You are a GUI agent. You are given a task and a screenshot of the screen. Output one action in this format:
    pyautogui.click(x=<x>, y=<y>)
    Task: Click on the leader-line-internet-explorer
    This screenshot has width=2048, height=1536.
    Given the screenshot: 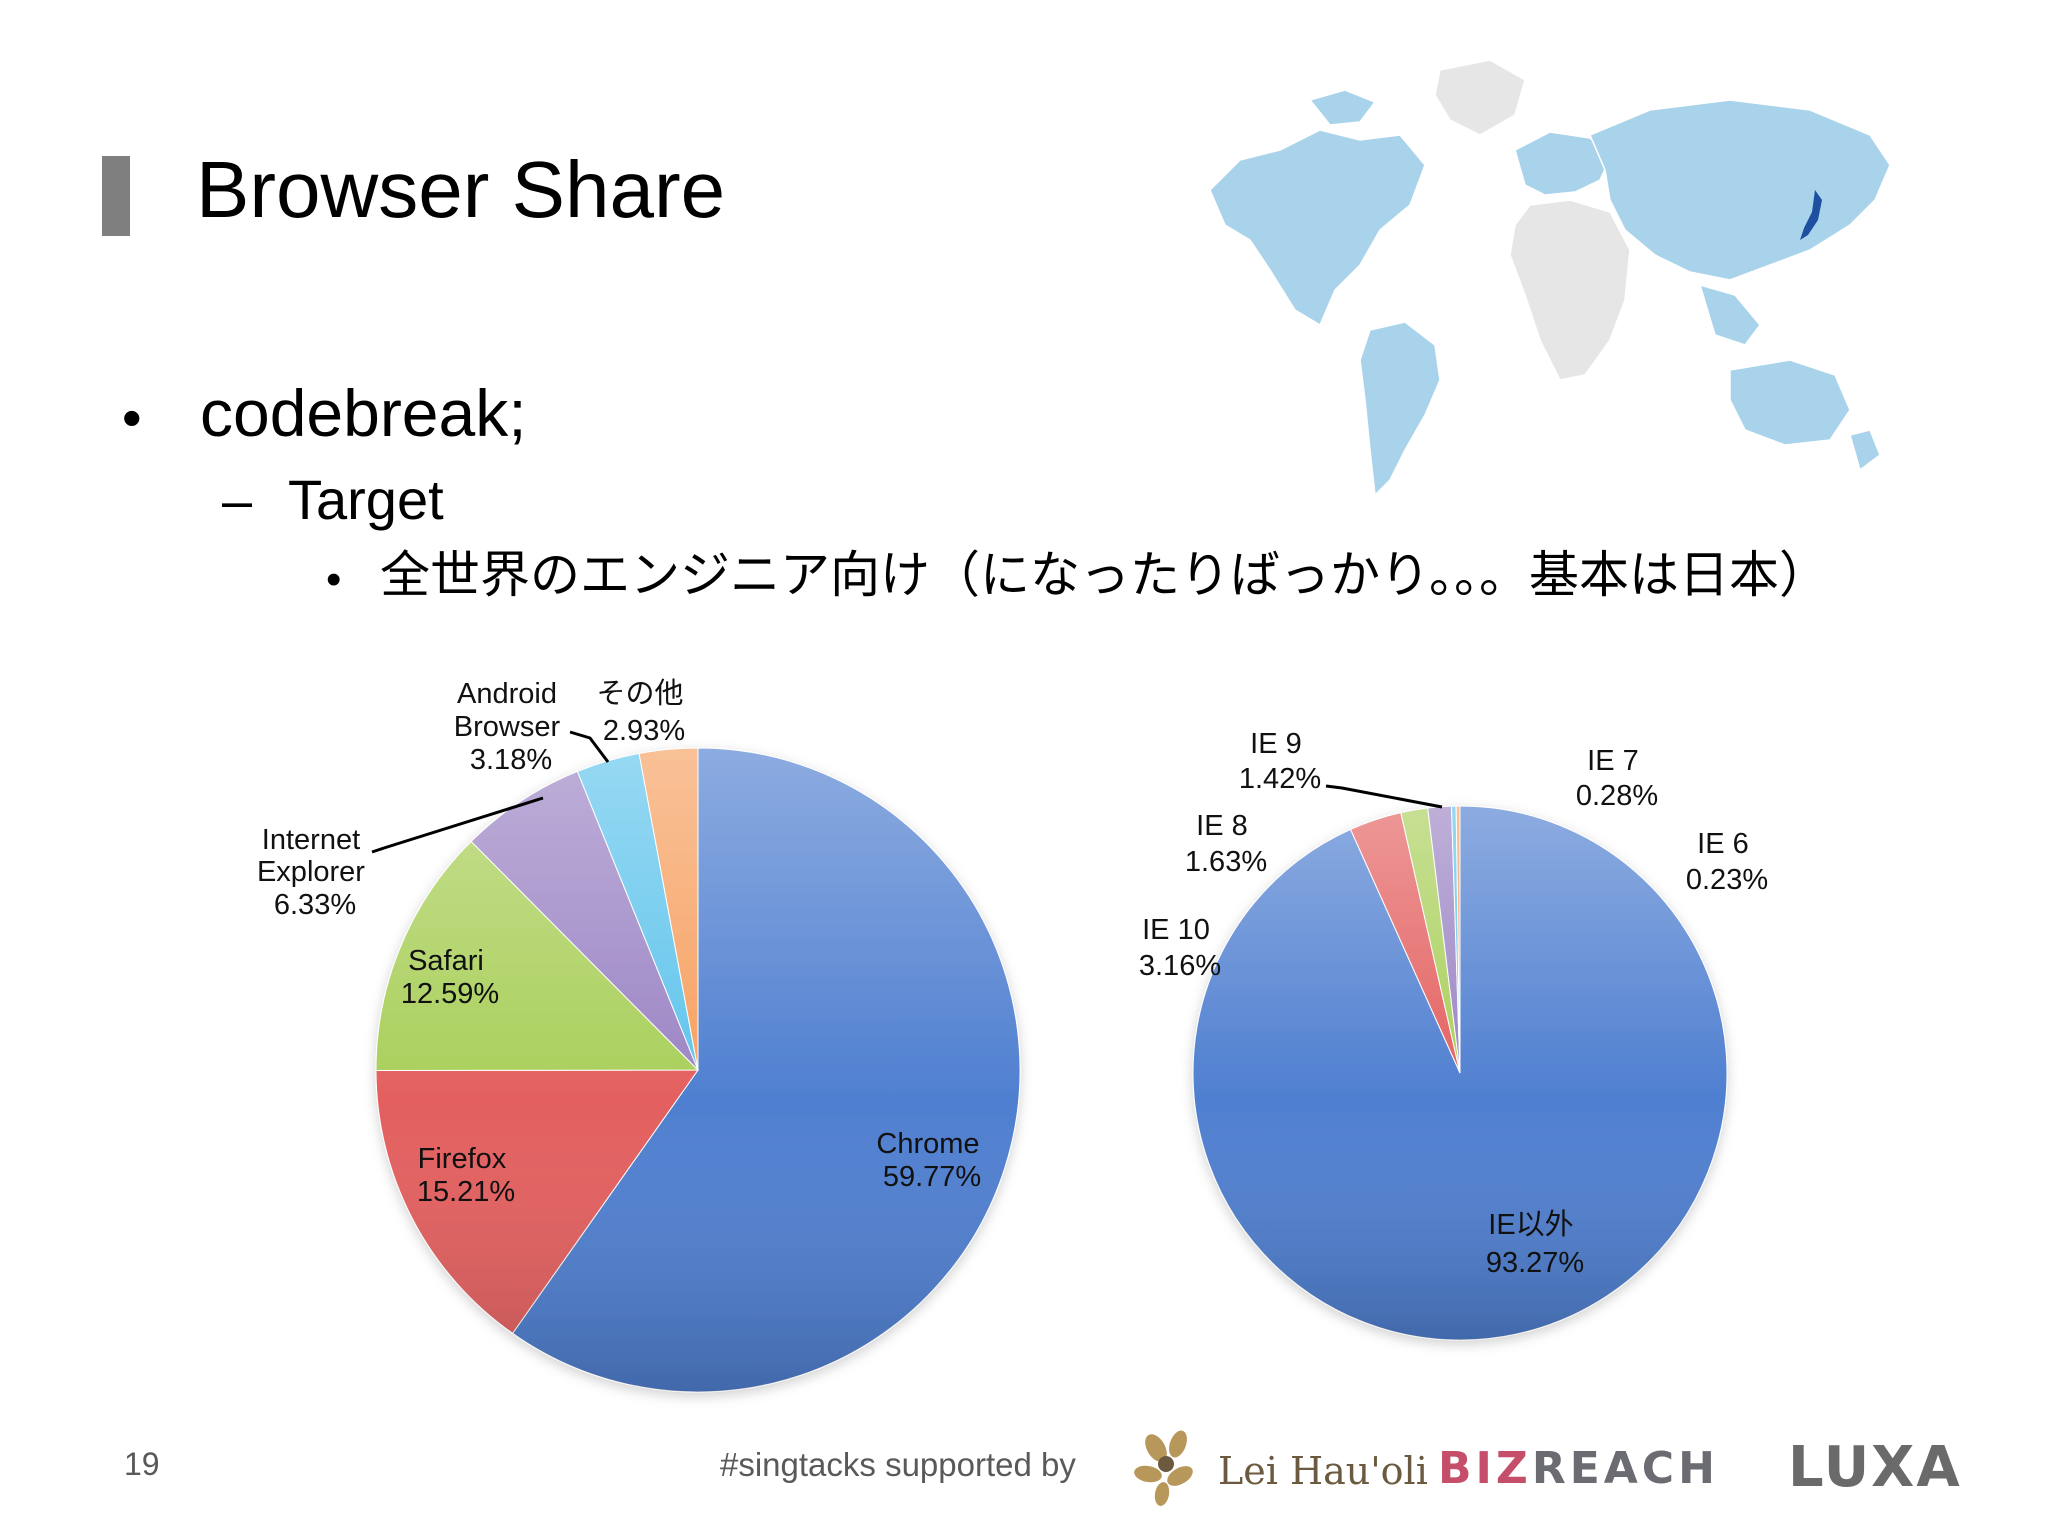 What is the action you would take?
    pyautogui.click(x=457, y=825)
    